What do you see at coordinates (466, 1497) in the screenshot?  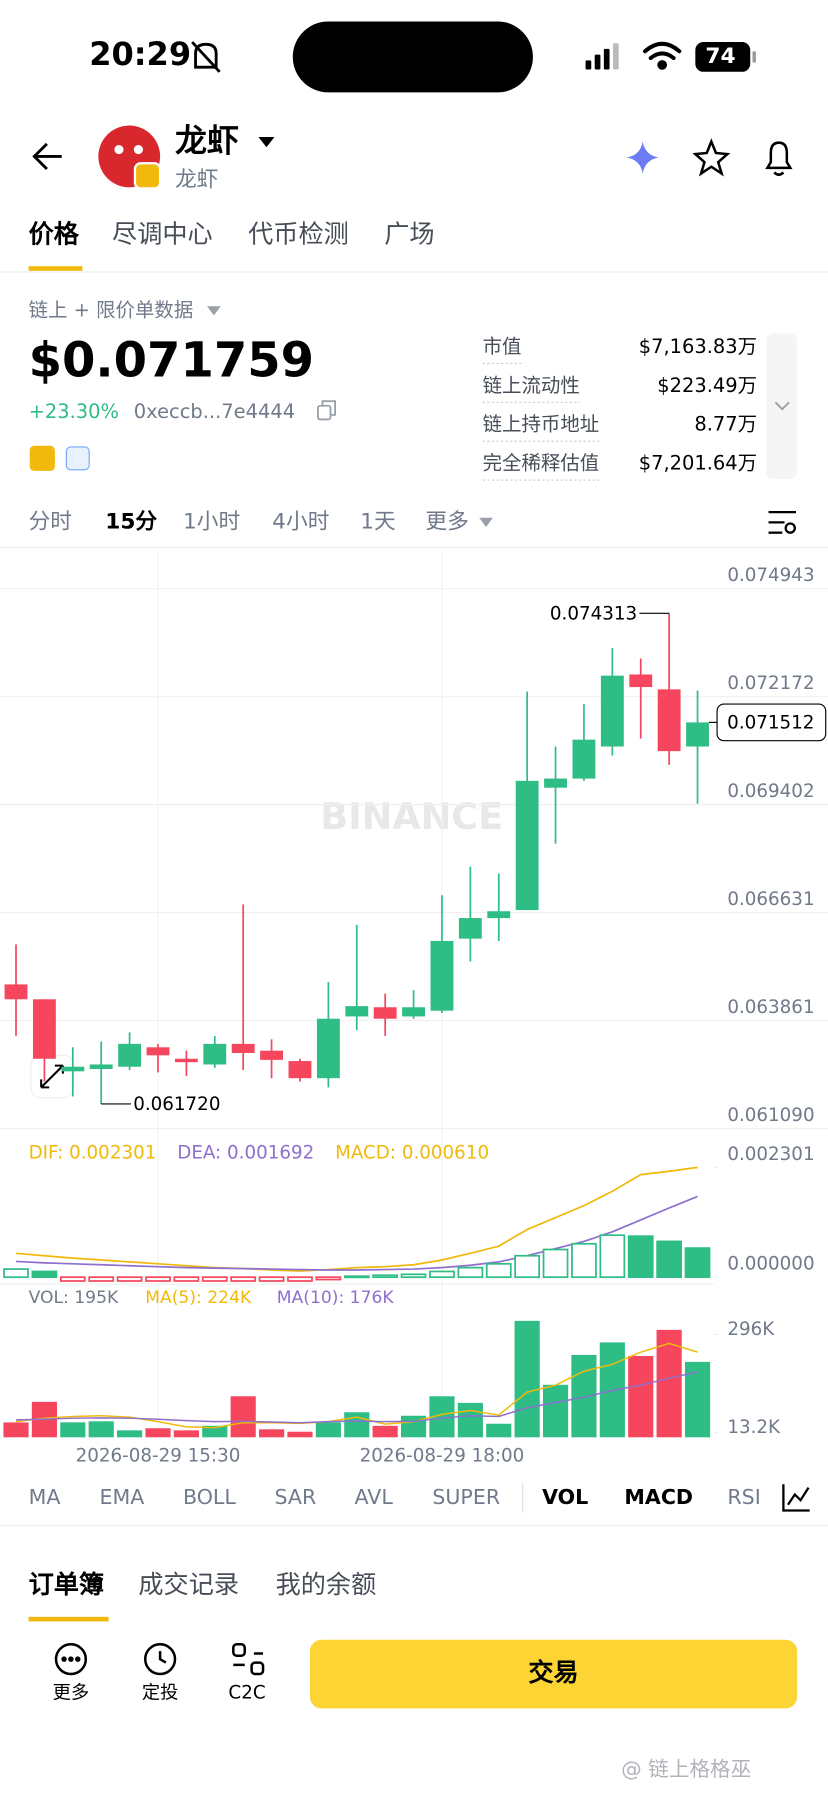 I see `indicator: SUPER` at bounding box center [466, 1497].